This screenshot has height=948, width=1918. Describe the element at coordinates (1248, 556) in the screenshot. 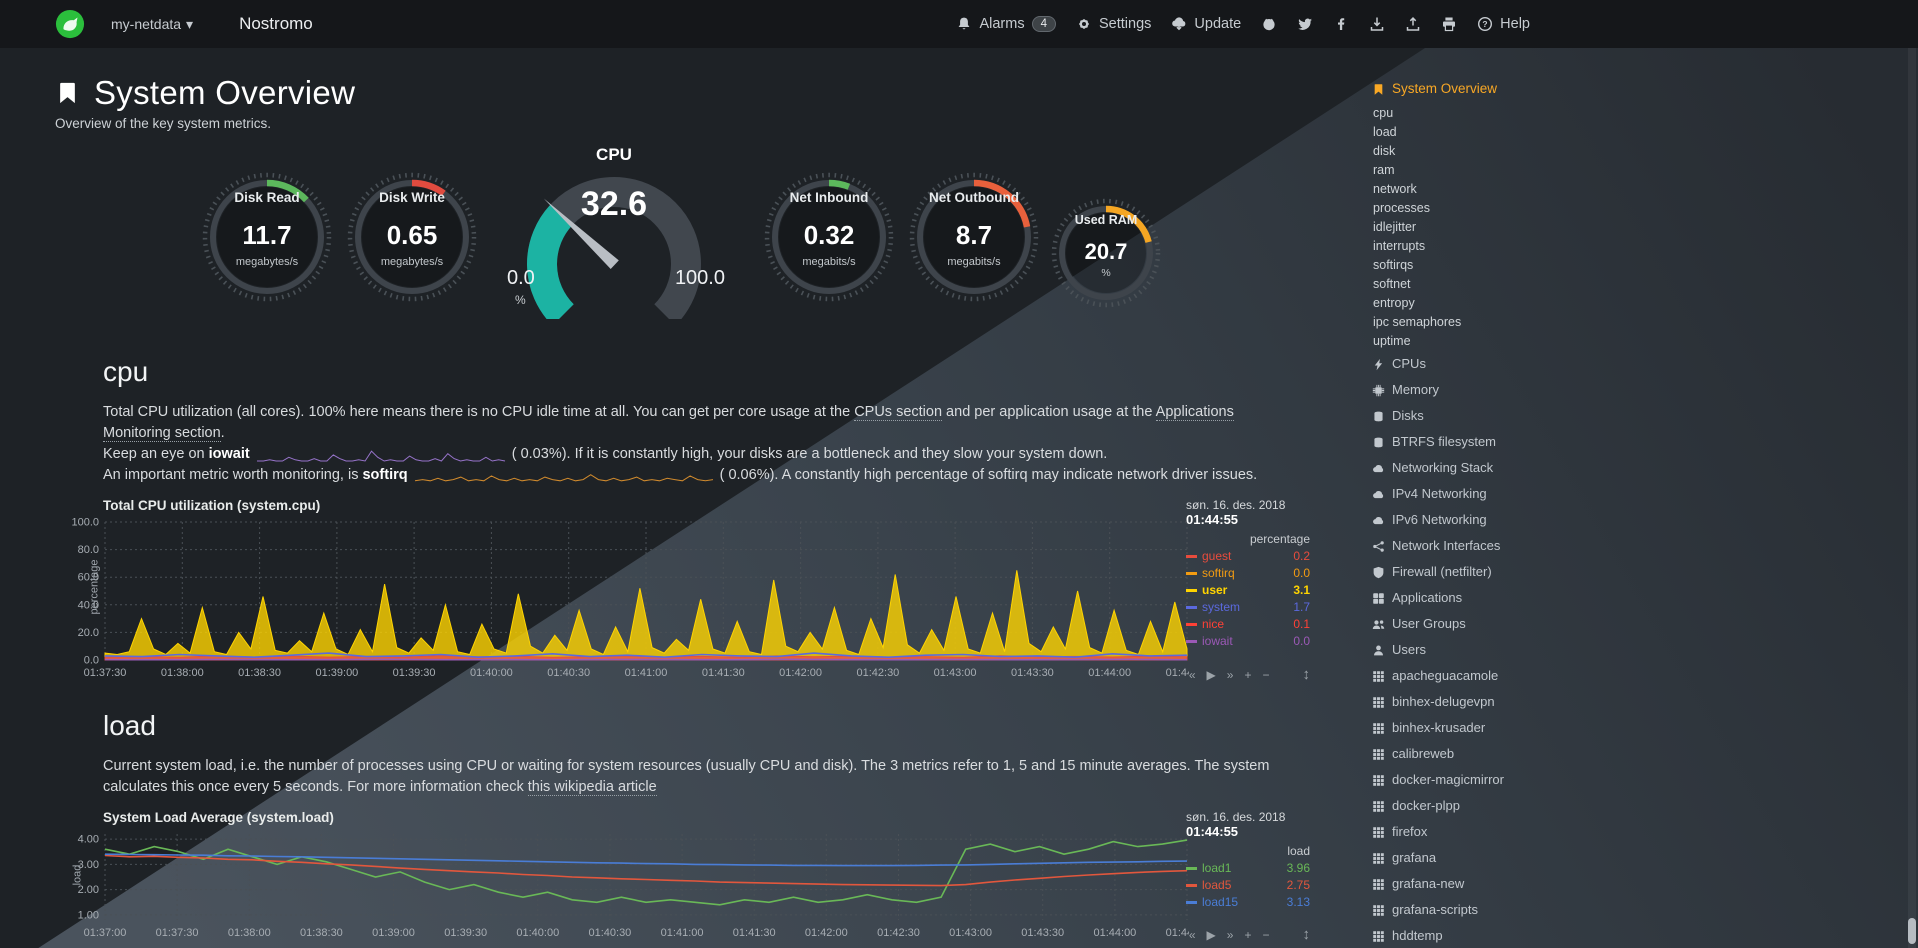

I see `legend-series: guest 0.2` at that location.